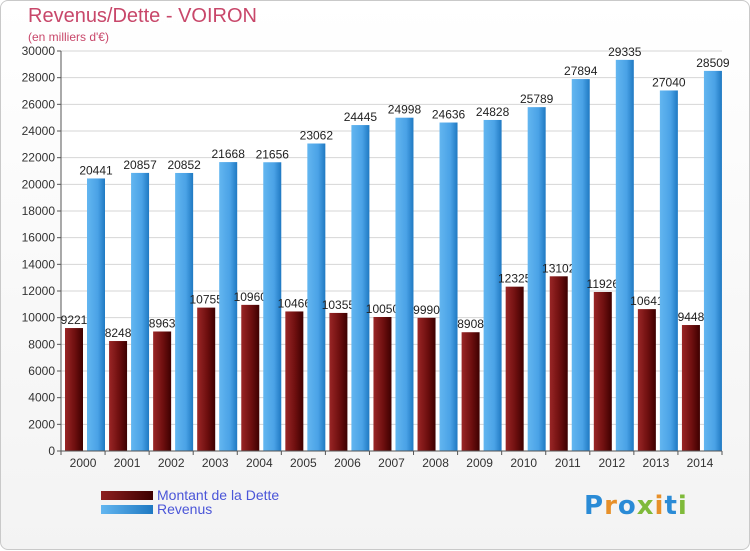 The height and width of the screenshot is (551, 750). Describe the element at coordinates (127, 509) in the screenshot. I see `legend-swatch-revenus` at that location.